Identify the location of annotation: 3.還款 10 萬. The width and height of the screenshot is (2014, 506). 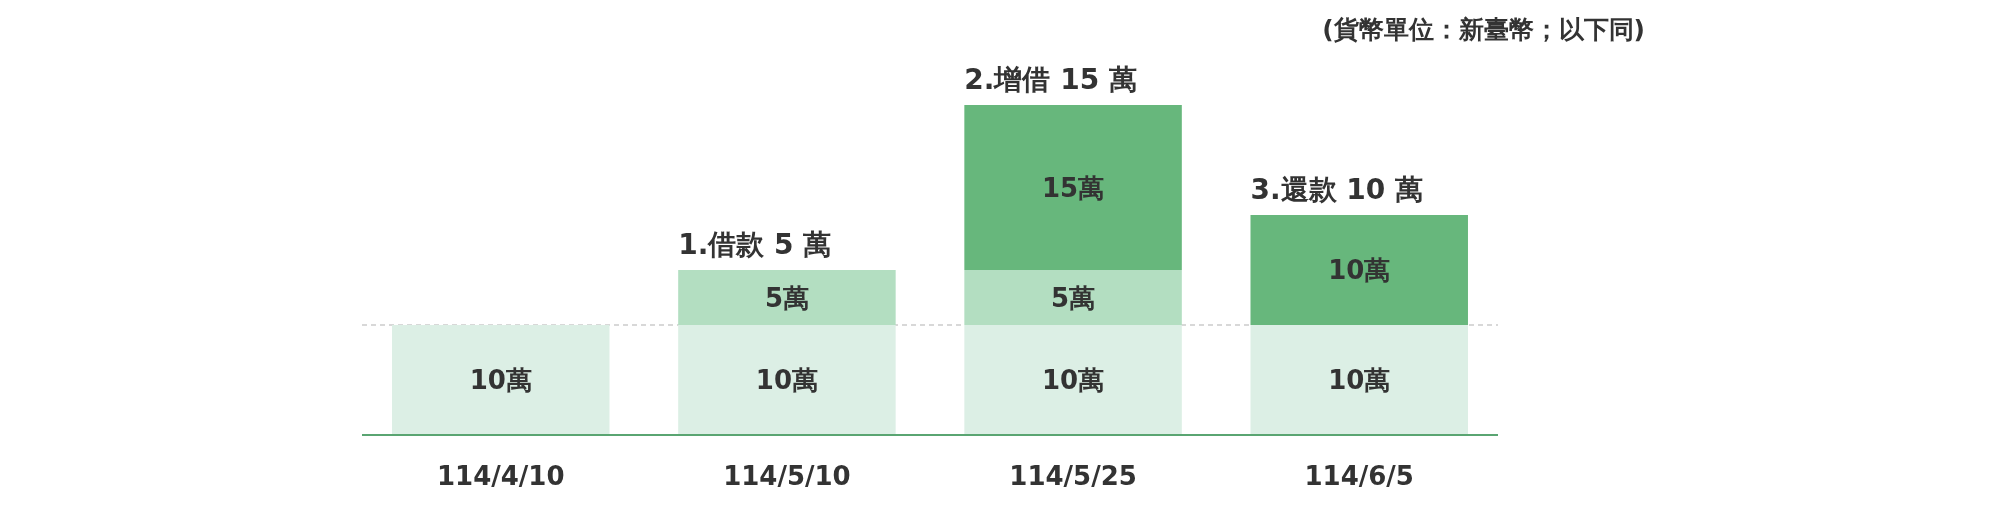
(1337, 189).